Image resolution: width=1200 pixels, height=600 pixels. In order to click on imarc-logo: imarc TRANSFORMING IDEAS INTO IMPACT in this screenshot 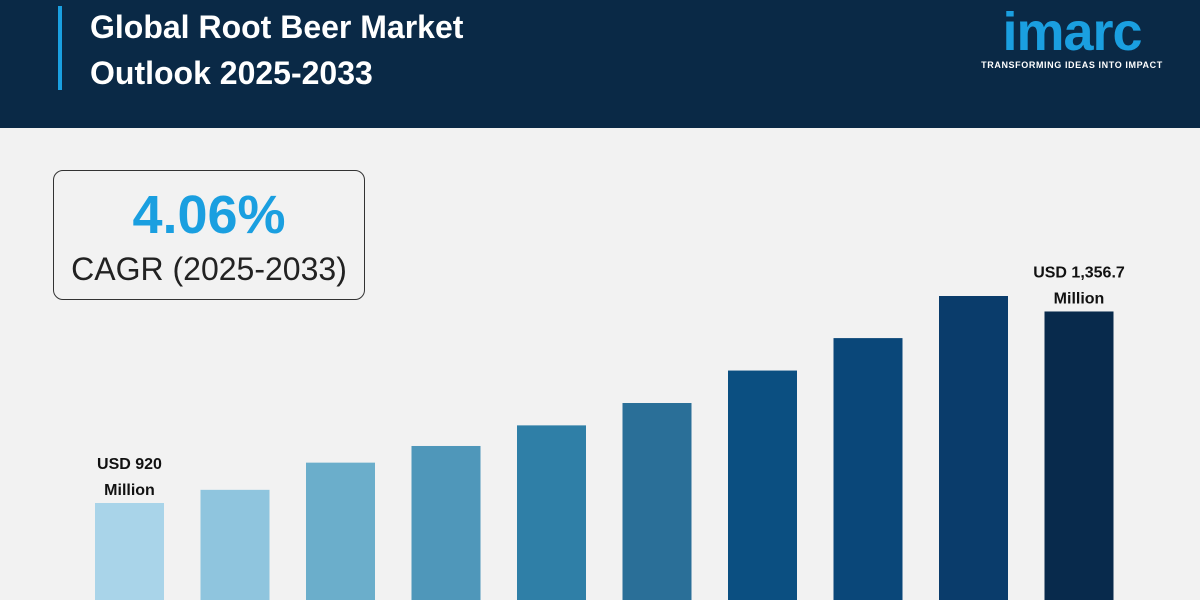, I will do `click(1072, 38)`.